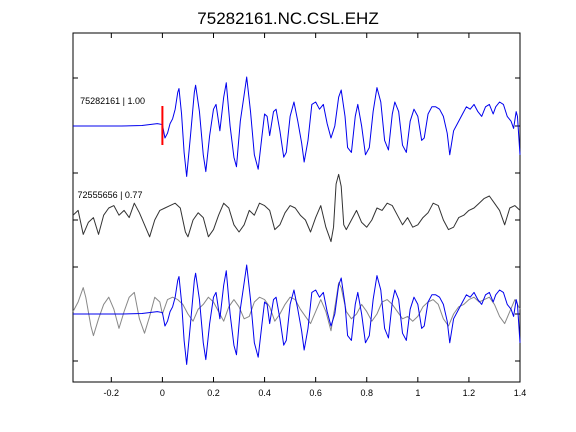 Image resolution: width=576 pixels, height=432 pixels. What do you see at coordinates (287, 18) in the screenshot?
I see `chart-title: 75282161.NC.CSL.EHZ` at bounding box center [287, 18].